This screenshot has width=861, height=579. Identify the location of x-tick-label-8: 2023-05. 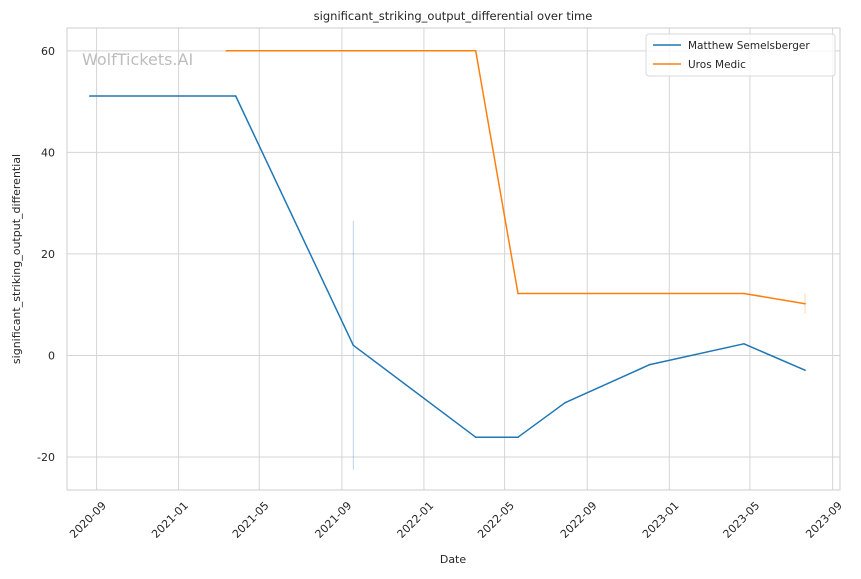
(742, 520).